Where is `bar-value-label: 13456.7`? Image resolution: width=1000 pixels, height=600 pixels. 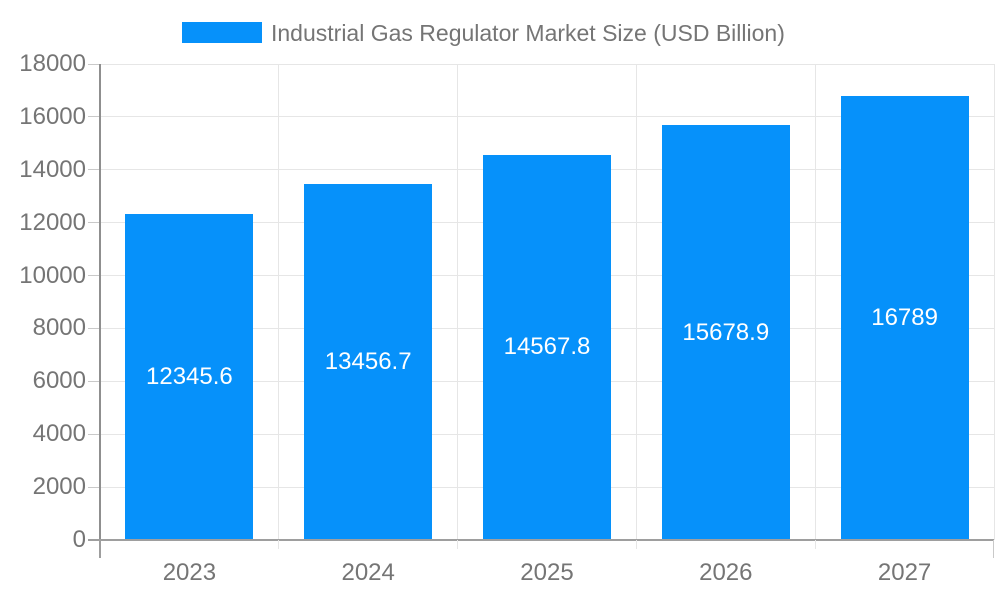
bar-value-label: 13456.7 is located at coordinates (368, 362).